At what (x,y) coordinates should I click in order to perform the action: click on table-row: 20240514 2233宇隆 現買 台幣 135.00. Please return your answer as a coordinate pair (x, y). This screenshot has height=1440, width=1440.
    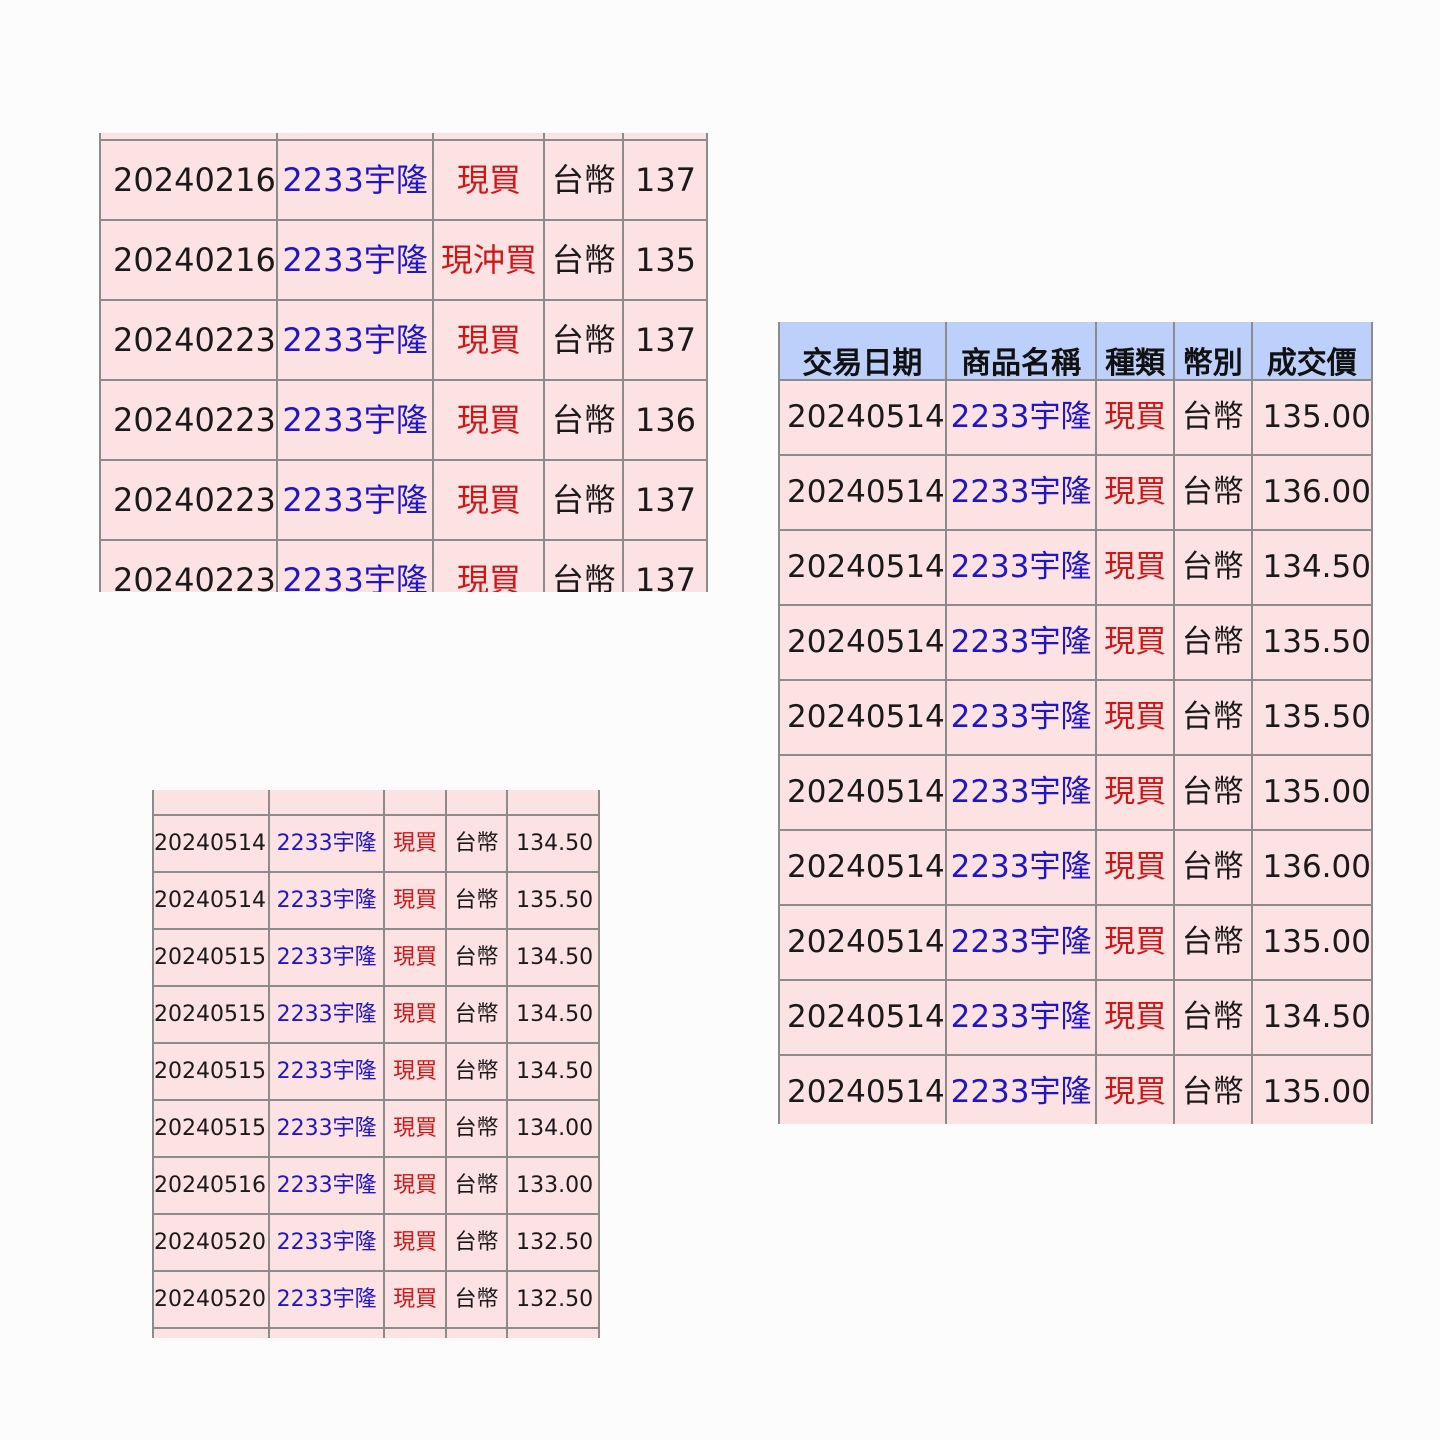
    Looking at the image, I should click on (1075, 792).